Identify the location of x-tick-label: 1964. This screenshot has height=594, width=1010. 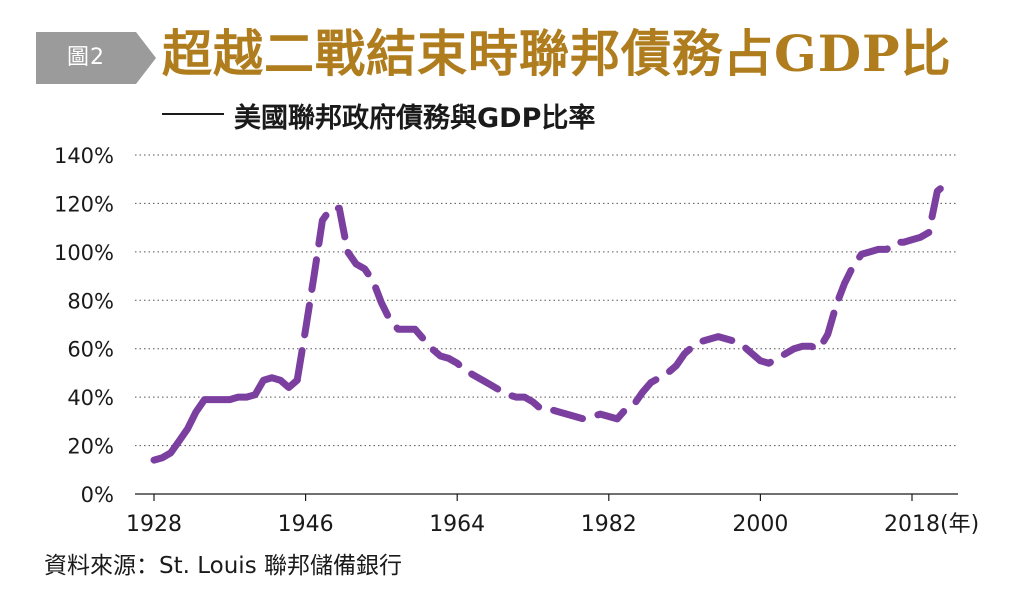
(457, 524).